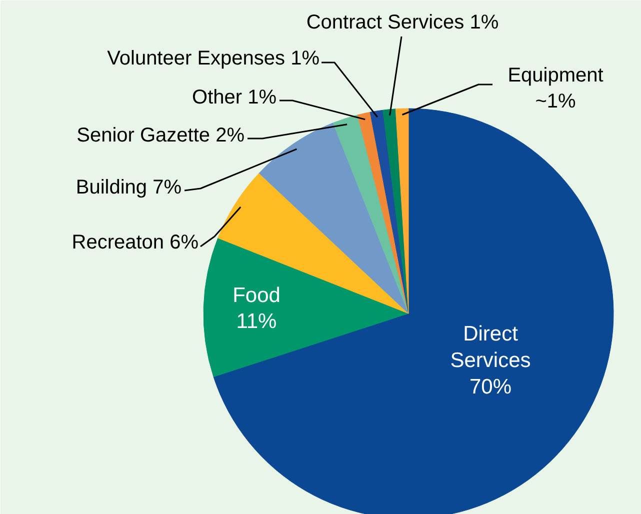  Describe the element at coordinates (402, 23) in the screenshot. I see `slice-label: Contract Services 1%` at that location.